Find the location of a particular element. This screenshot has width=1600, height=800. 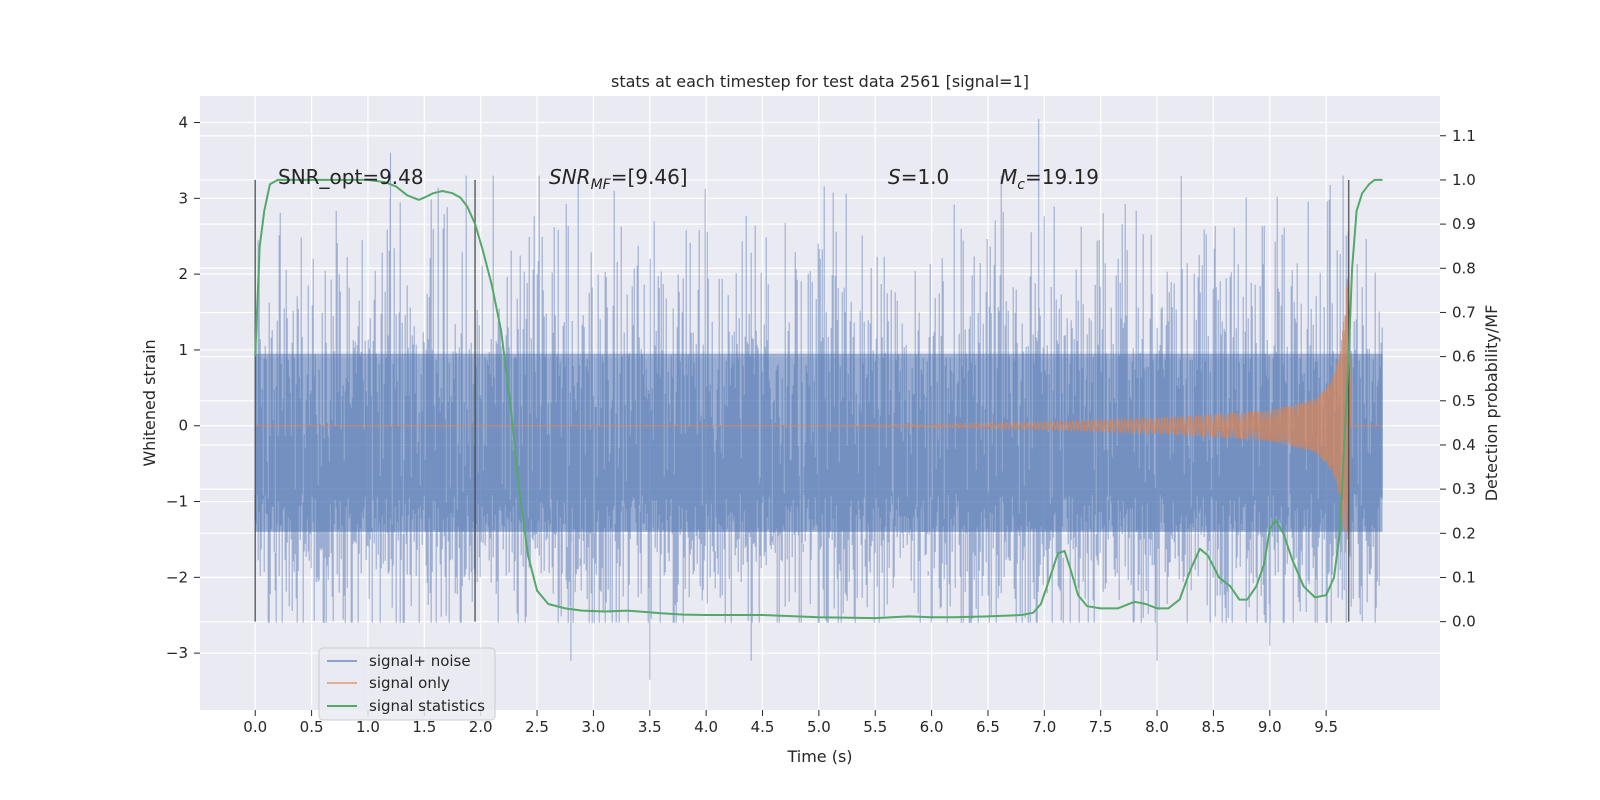

y2-tick-label: 0.2 is located at coordinates (1464, 533).